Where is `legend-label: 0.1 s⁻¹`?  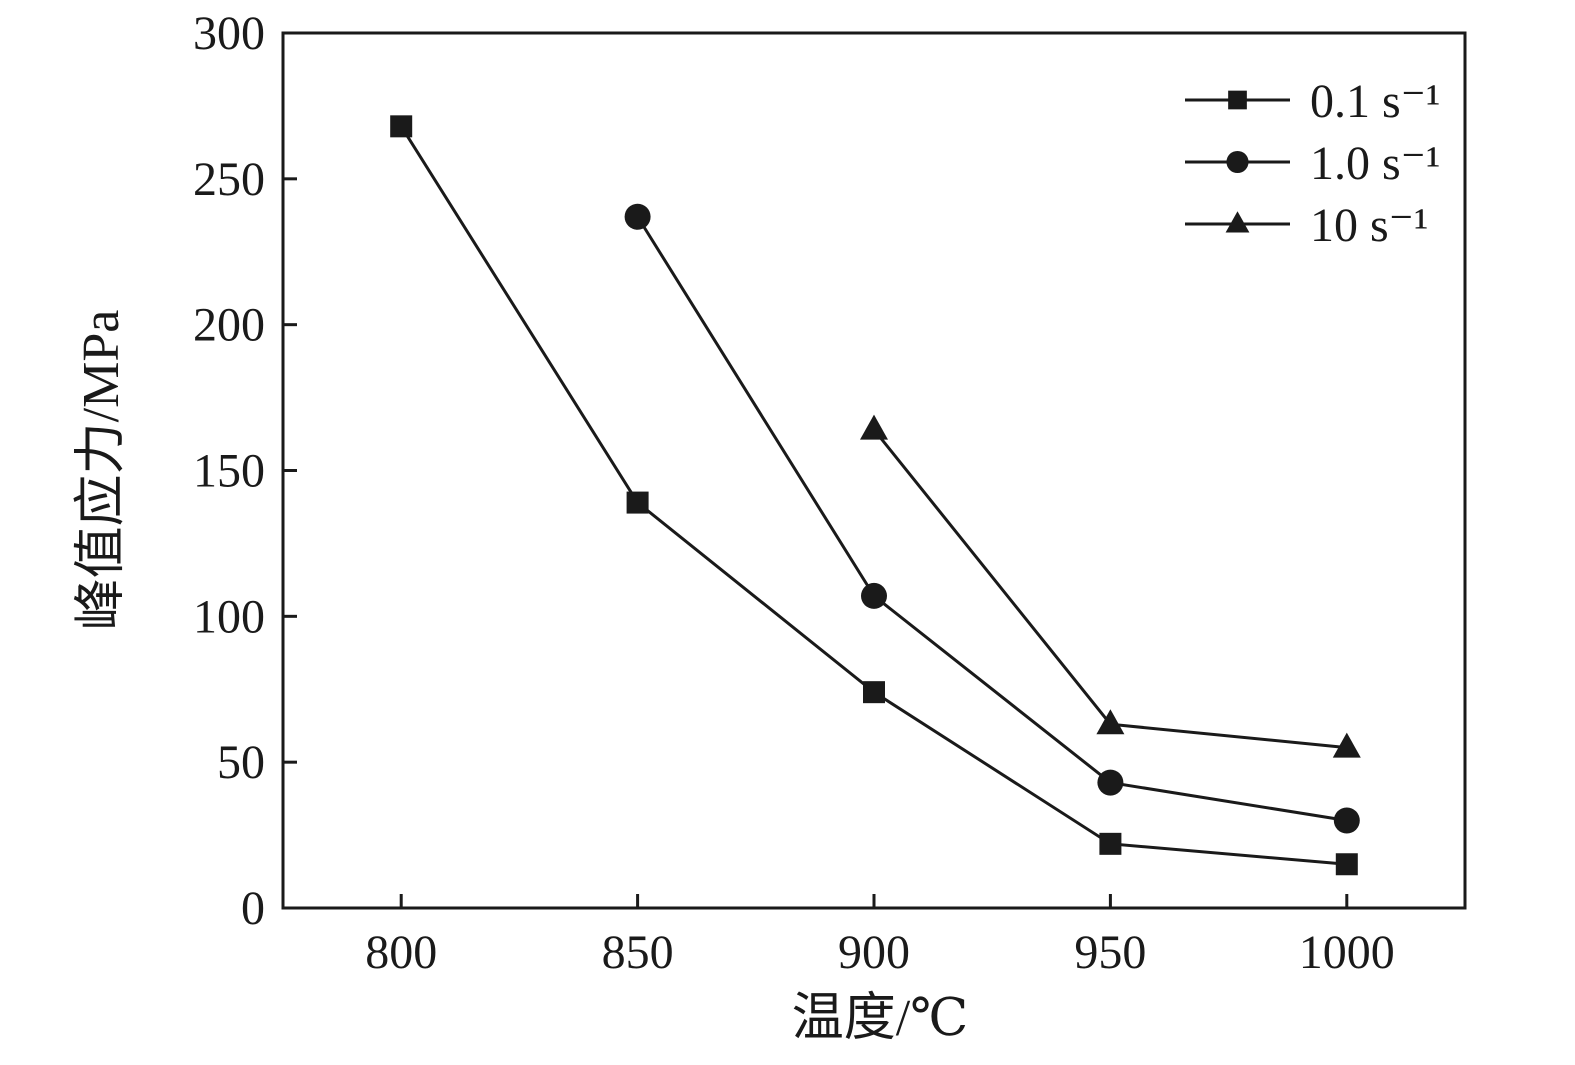
legend-label: 0.1 s⁻¹ is located at coordinates (1375, 101).